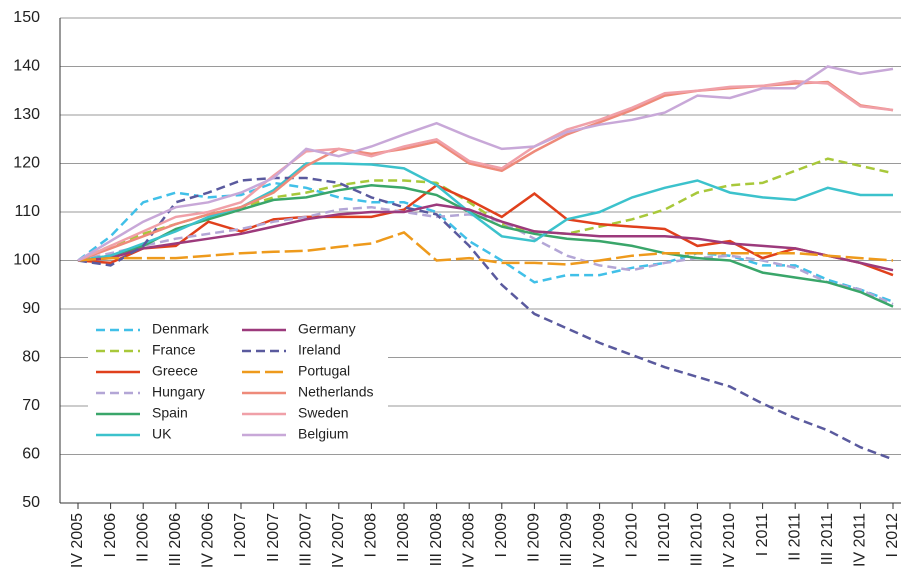 The height and width of the screenshot is (574, 901). I want to click on legend-label: Denmark, so click(181, 329).